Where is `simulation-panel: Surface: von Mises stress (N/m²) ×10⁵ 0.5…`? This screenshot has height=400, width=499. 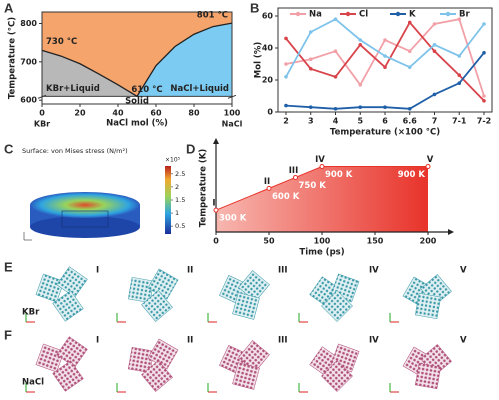 simulation-panel: Surface: von Mises stress (N/m²) ×10⁵ 0.5… is located at coordinates (103, 194).